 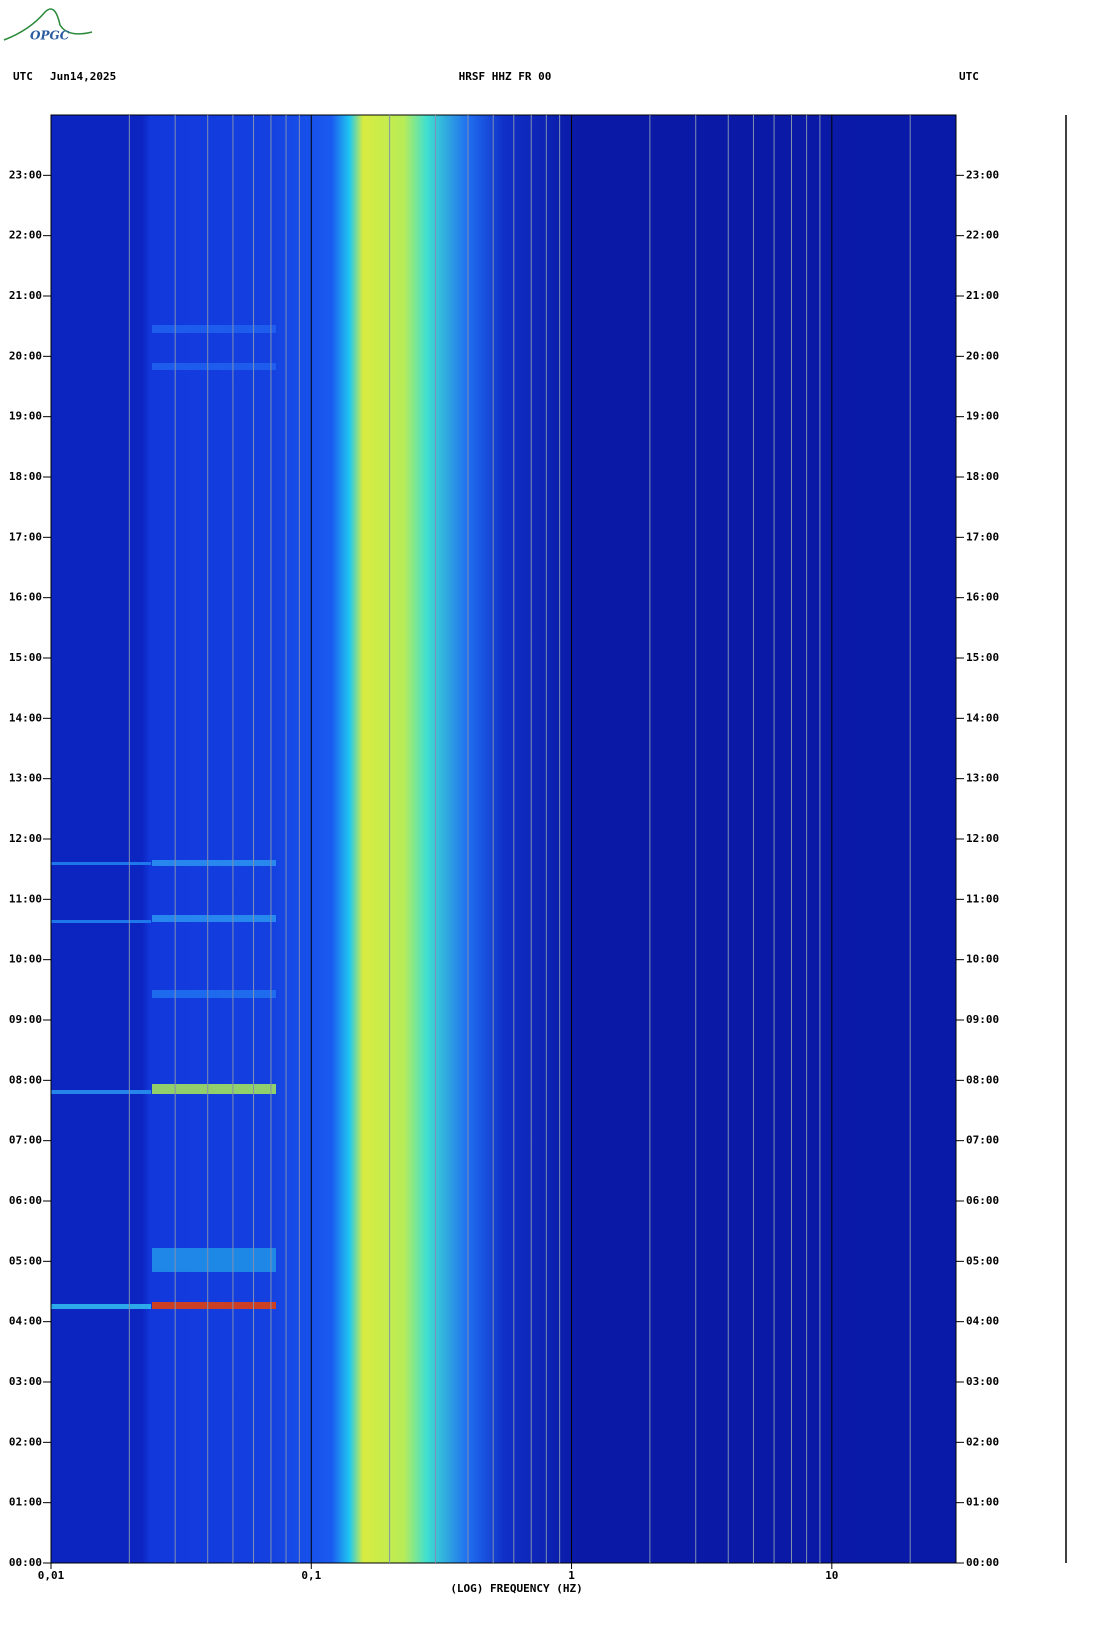 What do you see at coordinates (50, 36) in the screenshot?
I see `logo-text: OPGC` at bounding box center [50, 36].